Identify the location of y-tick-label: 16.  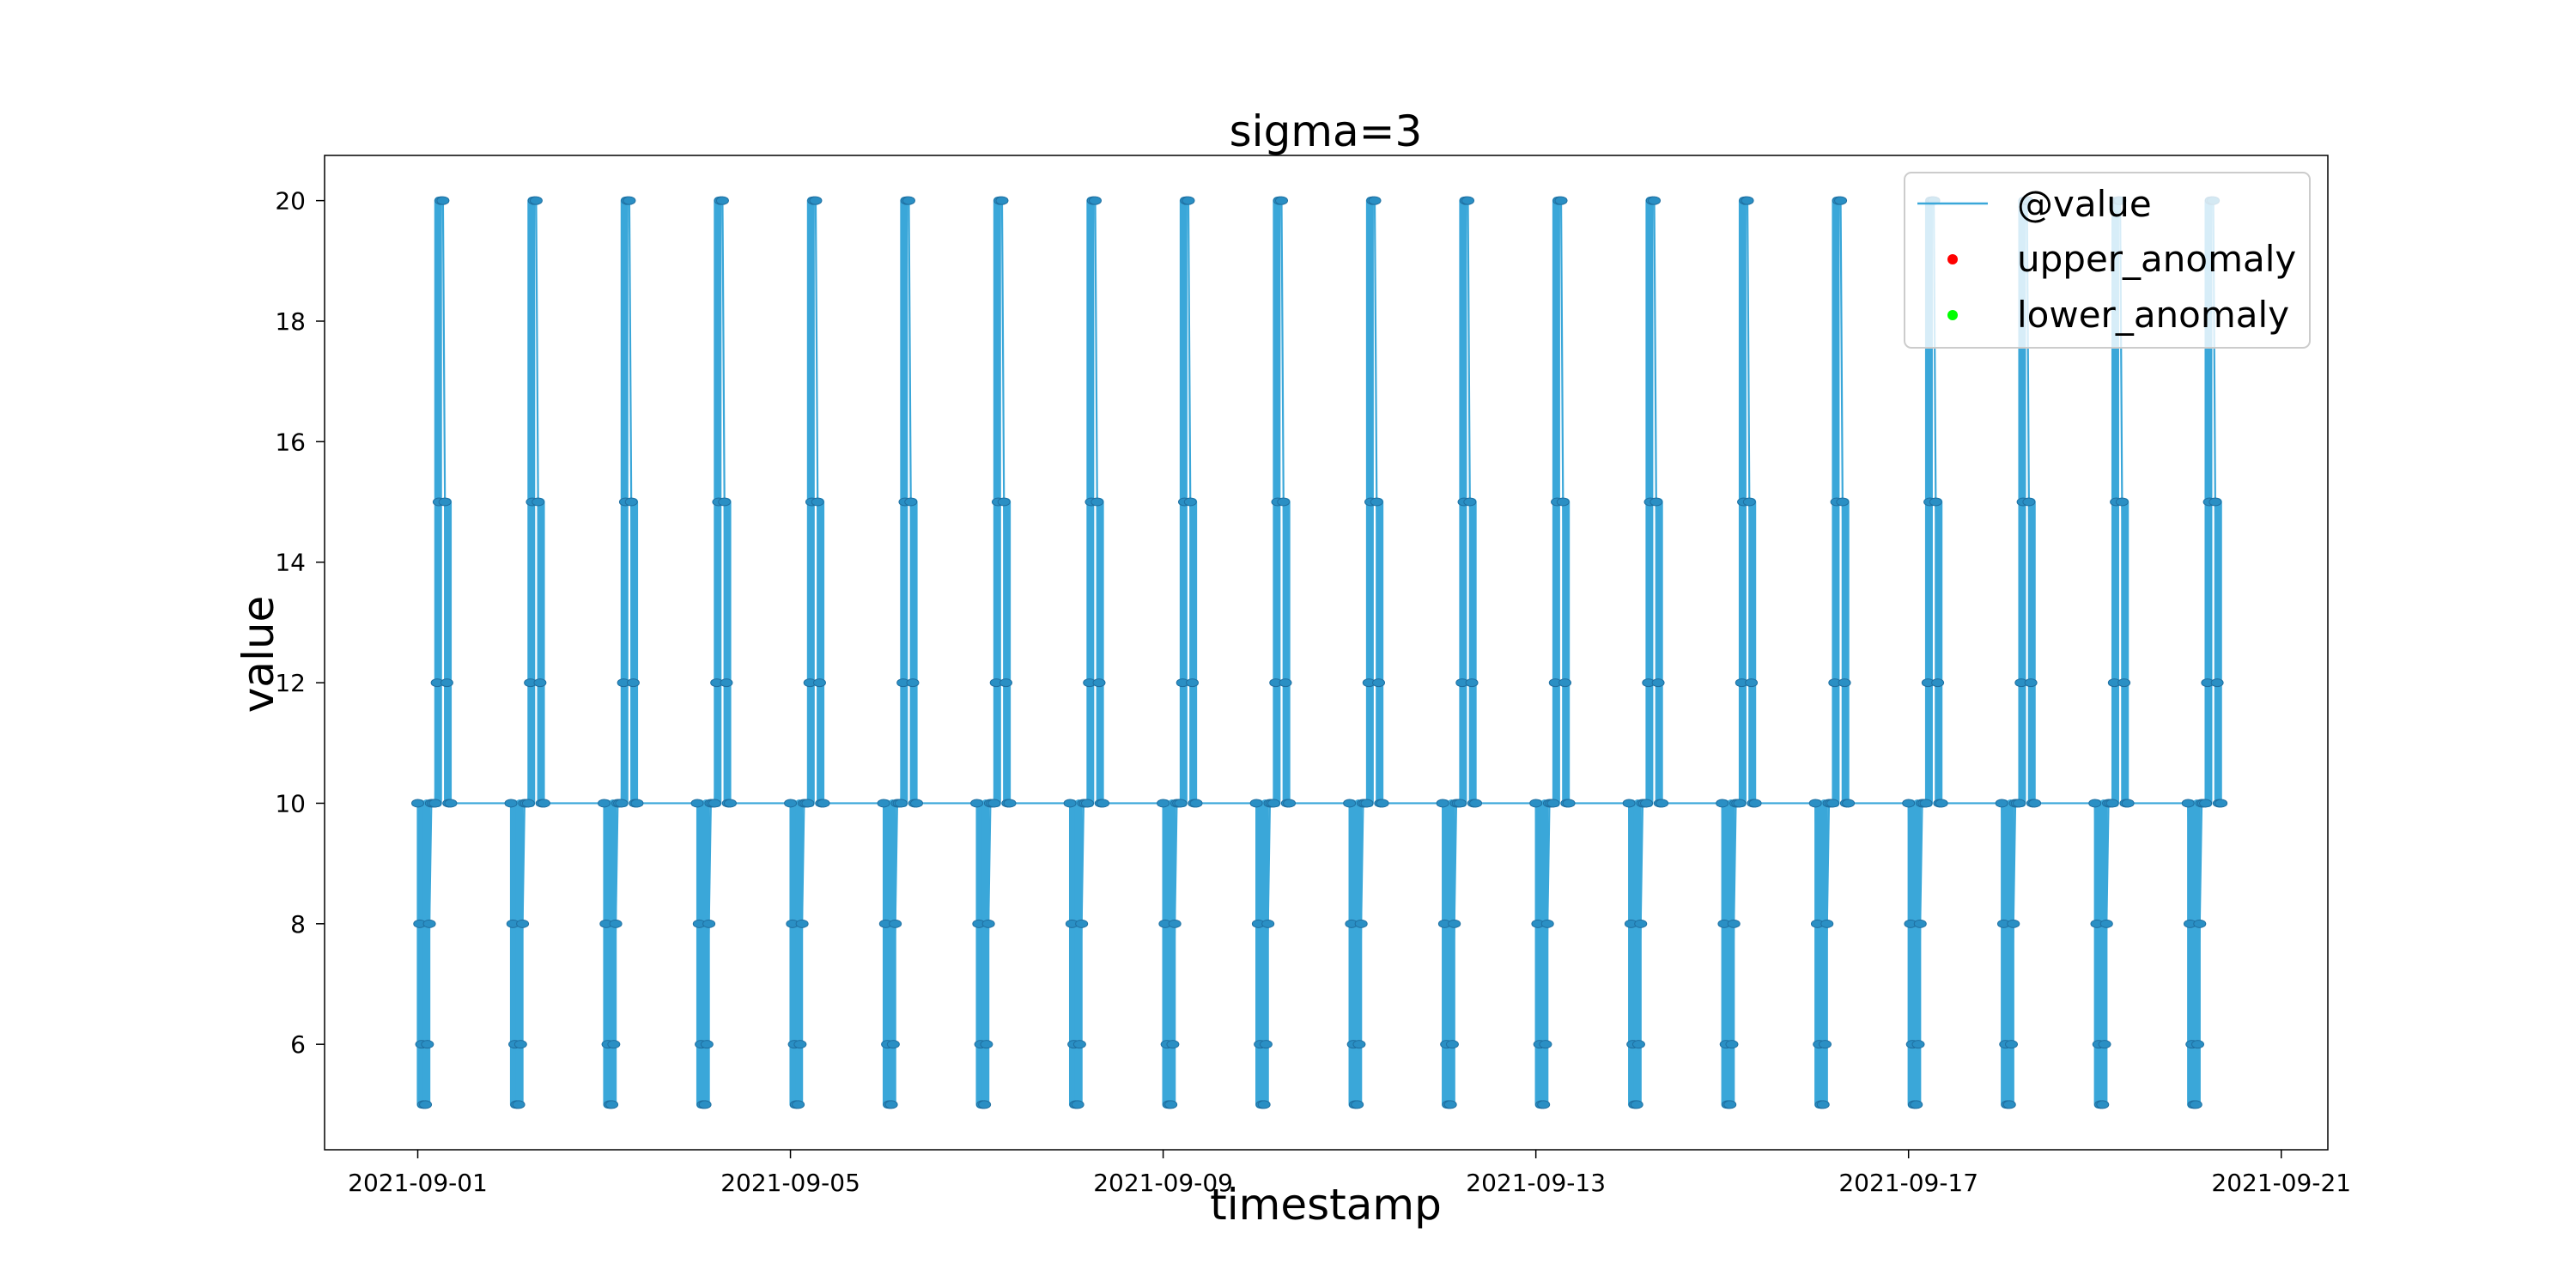
(291, 442).